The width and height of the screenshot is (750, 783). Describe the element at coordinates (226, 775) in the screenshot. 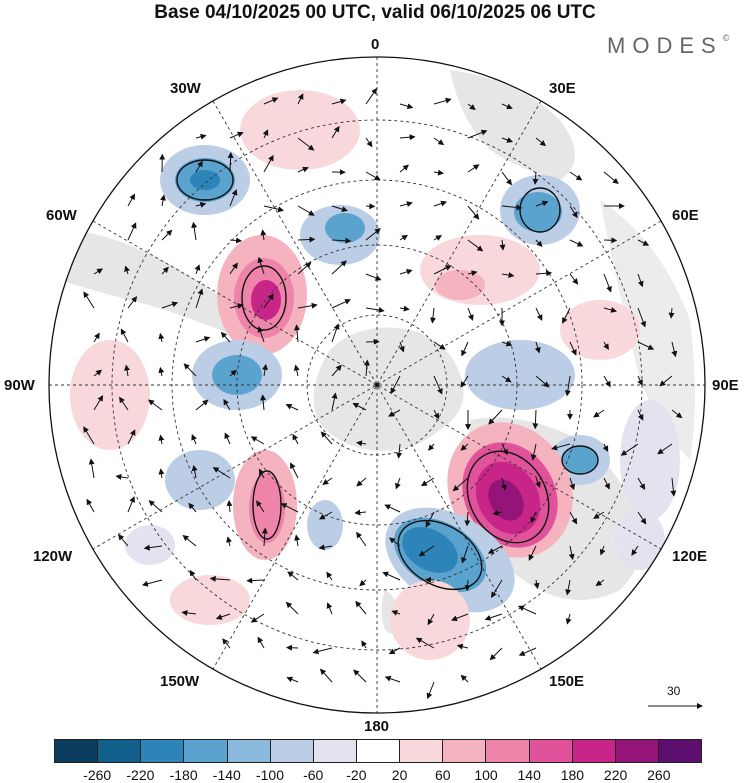

I see `colorbar-tick-label: -140` at that location.